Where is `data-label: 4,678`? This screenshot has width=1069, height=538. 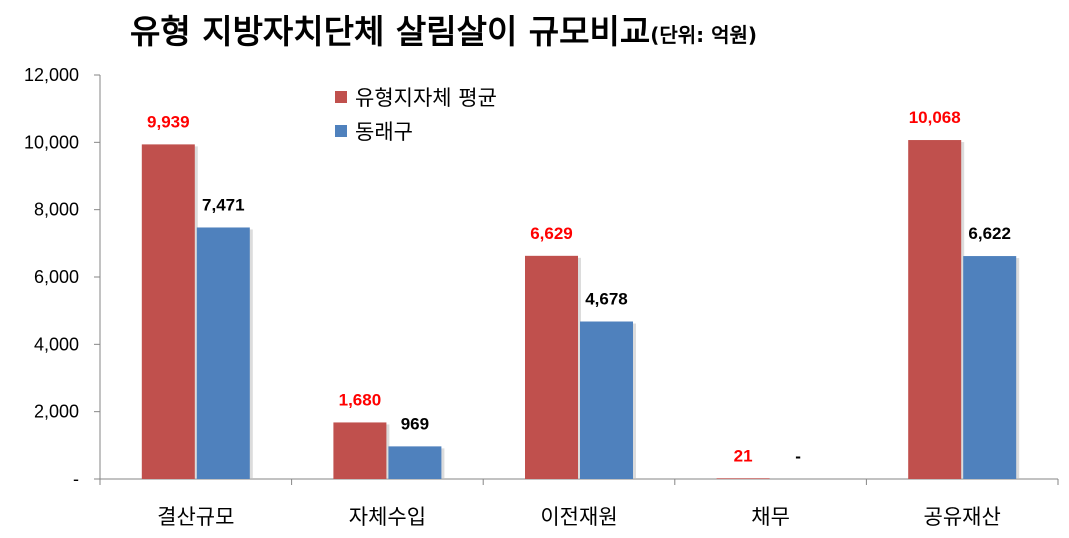 data-label: 4,678 is located at coordinates (606, 299).